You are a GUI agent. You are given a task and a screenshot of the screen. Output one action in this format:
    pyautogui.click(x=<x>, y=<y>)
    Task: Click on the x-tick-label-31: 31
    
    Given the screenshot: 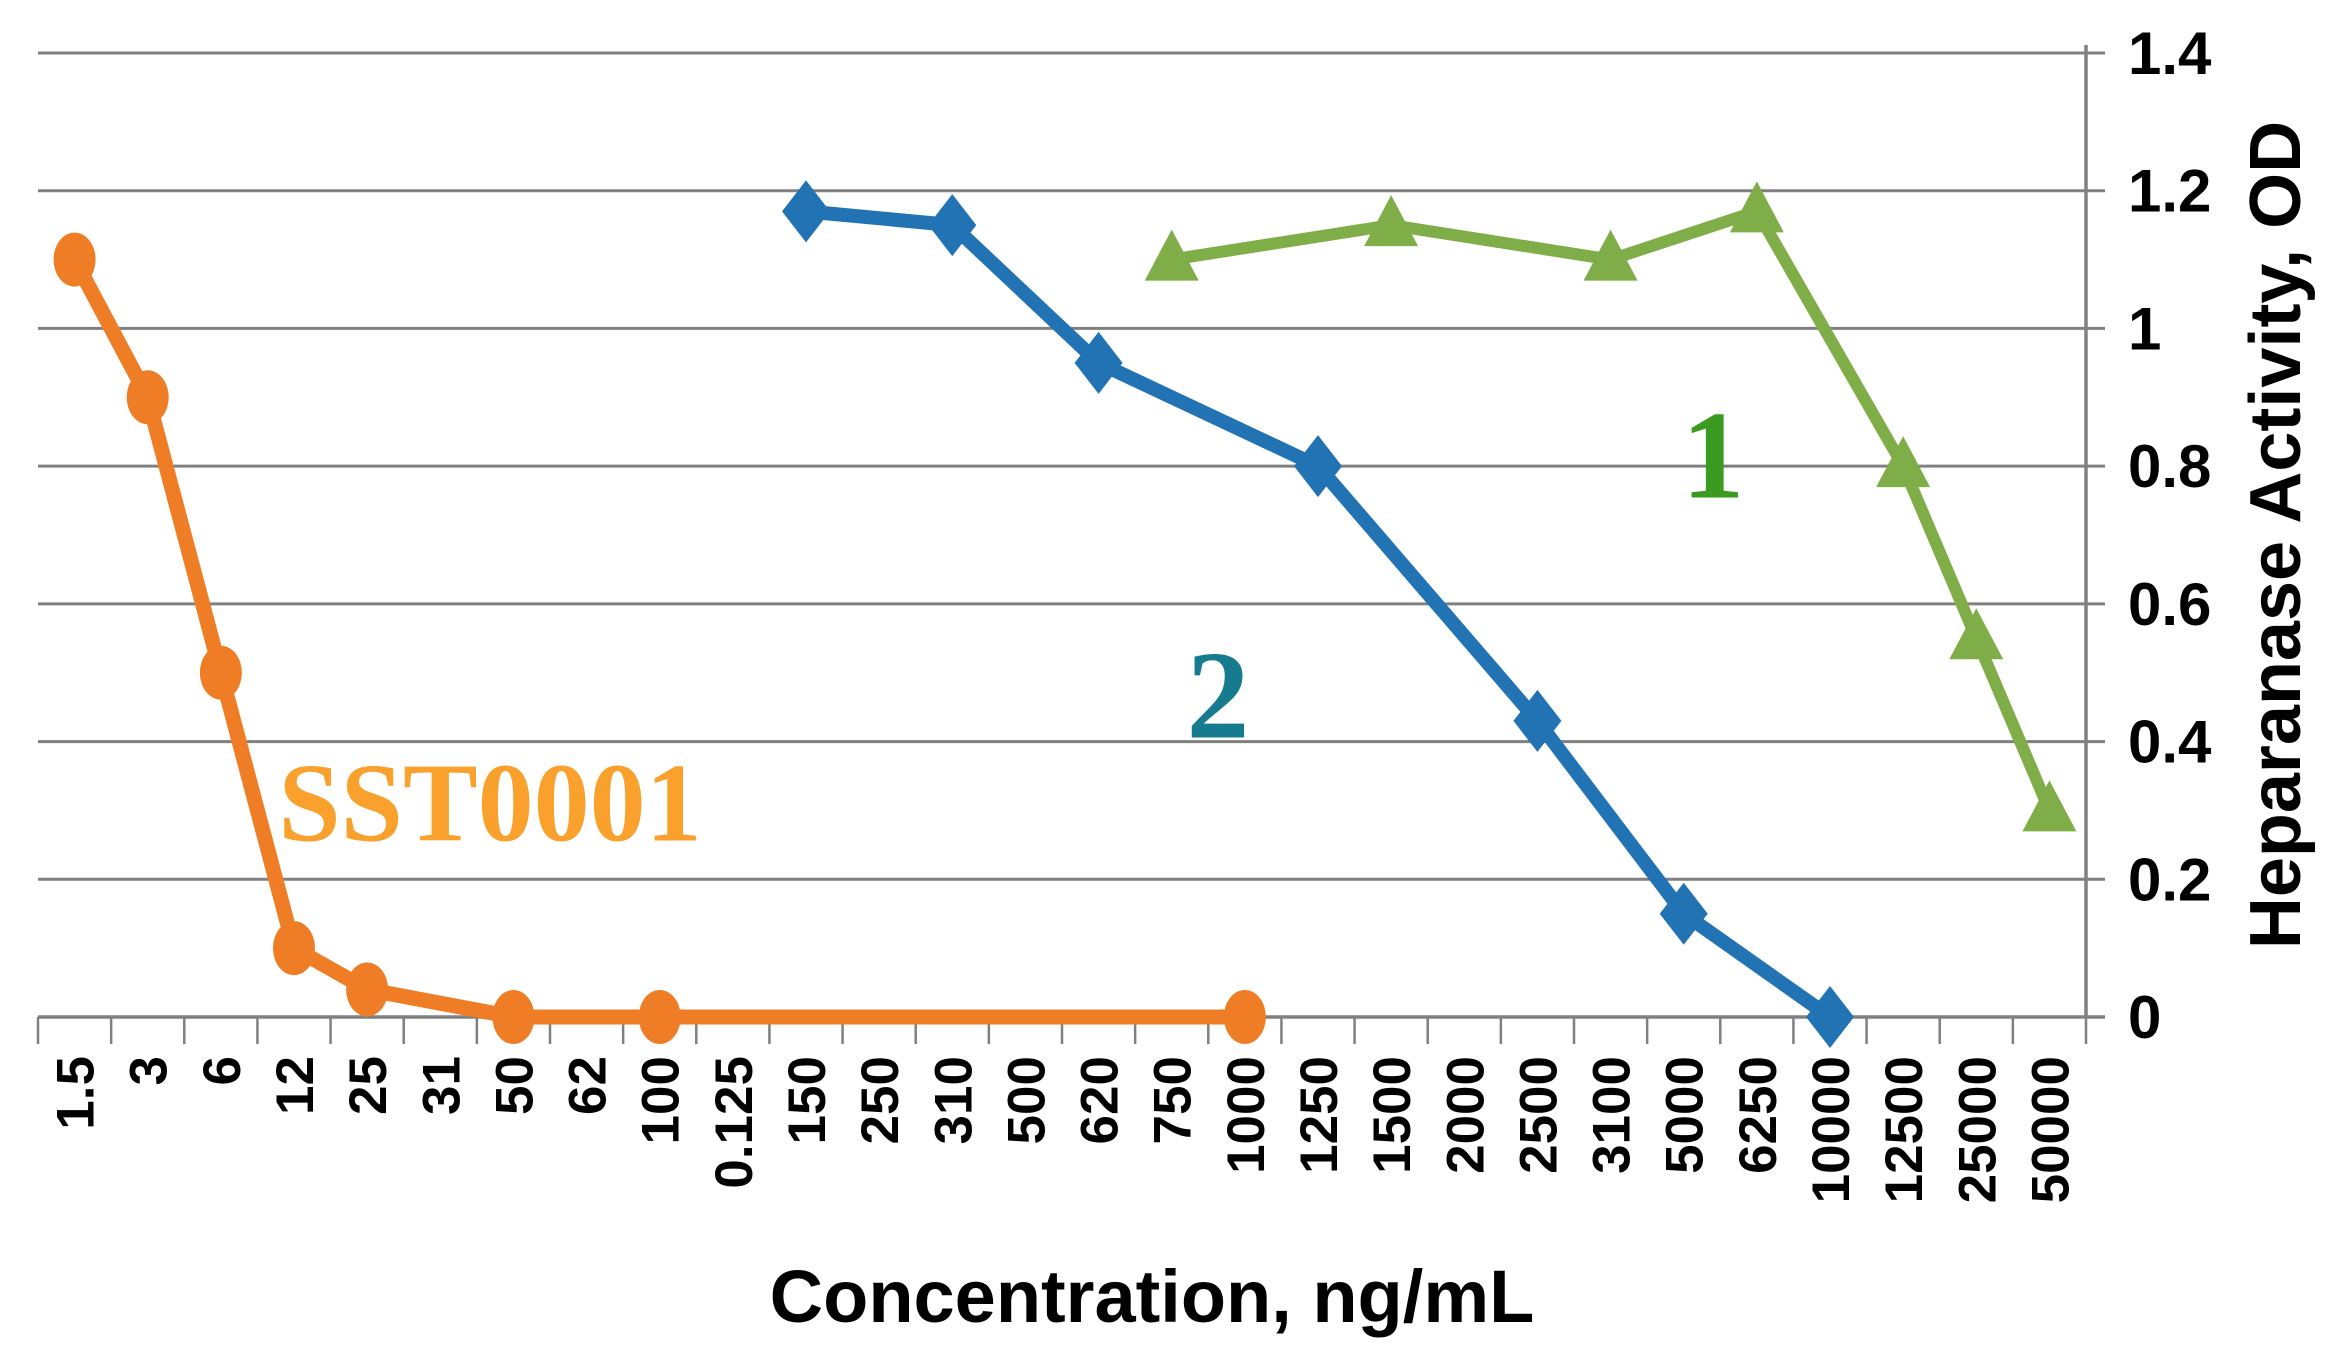 What is the action you would take?
    pyautogui.click(x=441, y=1085)
    